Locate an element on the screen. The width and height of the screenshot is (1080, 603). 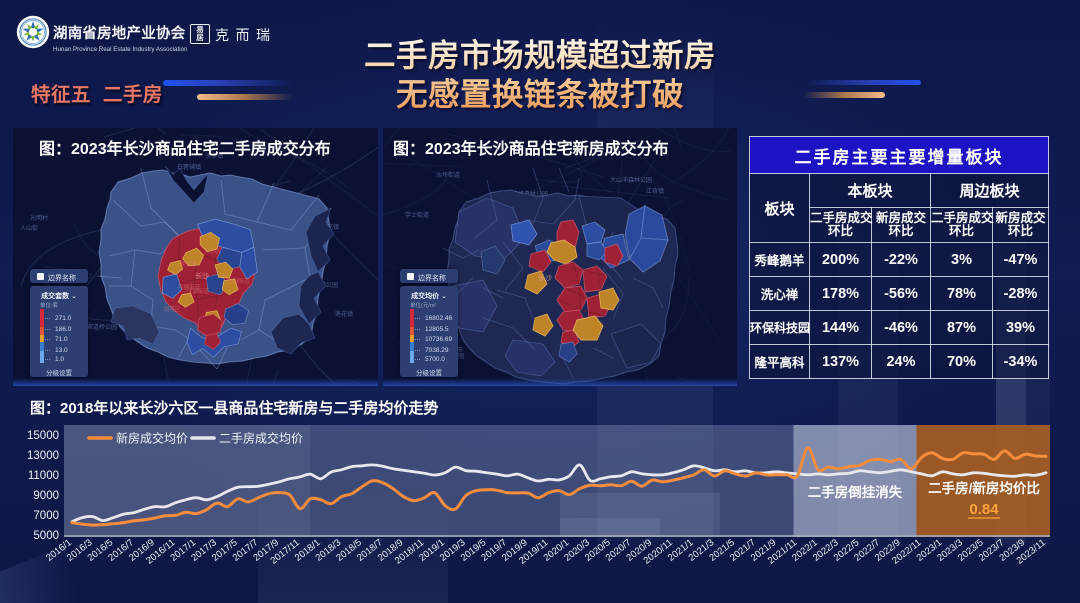
svg-text: 大山冲森林公园 is located at coordinates (631, 180).